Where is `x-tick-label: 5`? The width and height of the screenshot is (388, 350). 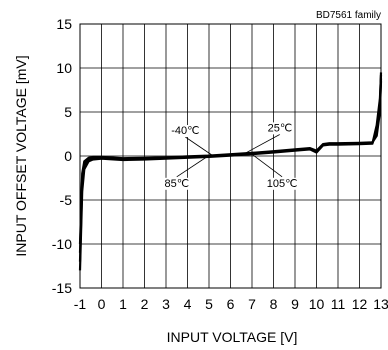 x-tick-label: 5 is located at coordinates (209, 304).